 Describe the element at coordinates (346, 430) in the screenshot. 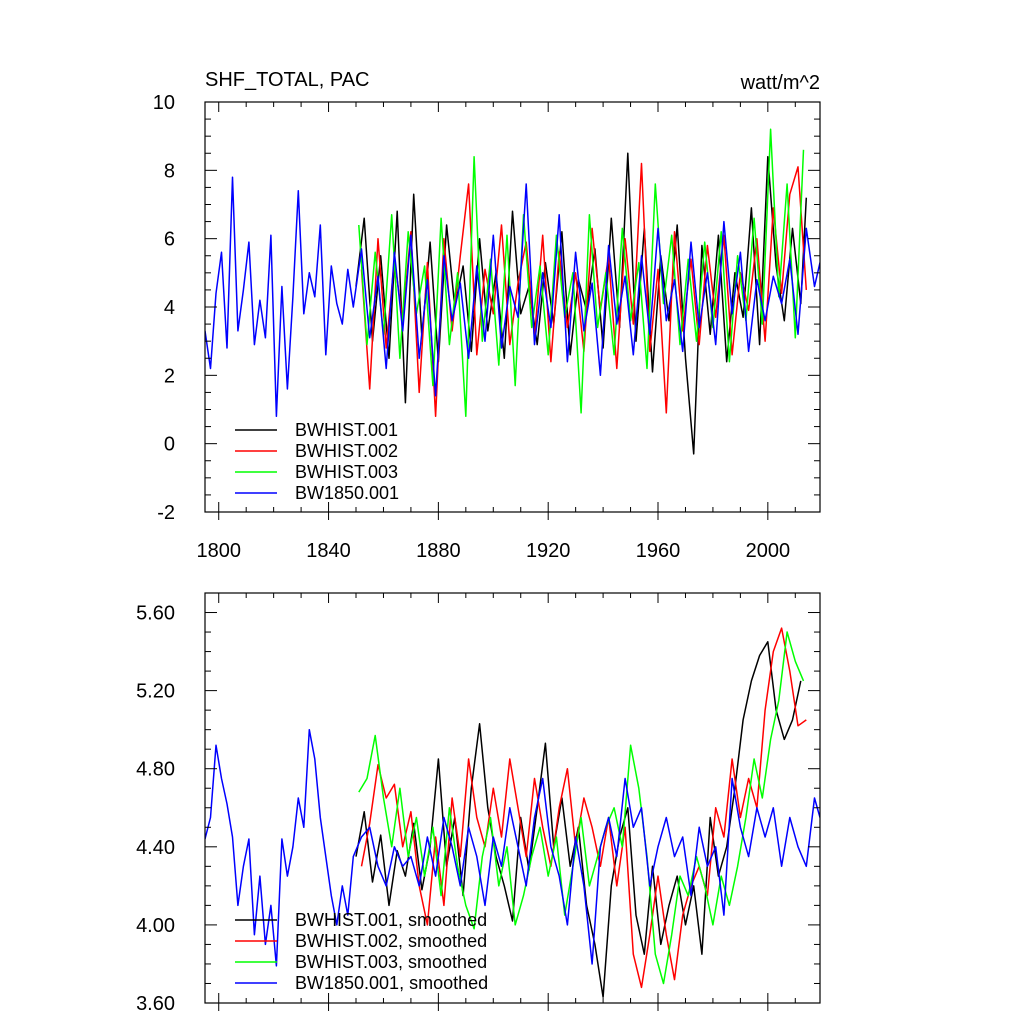

I see `legend-label: BWHIST.001` at that location.